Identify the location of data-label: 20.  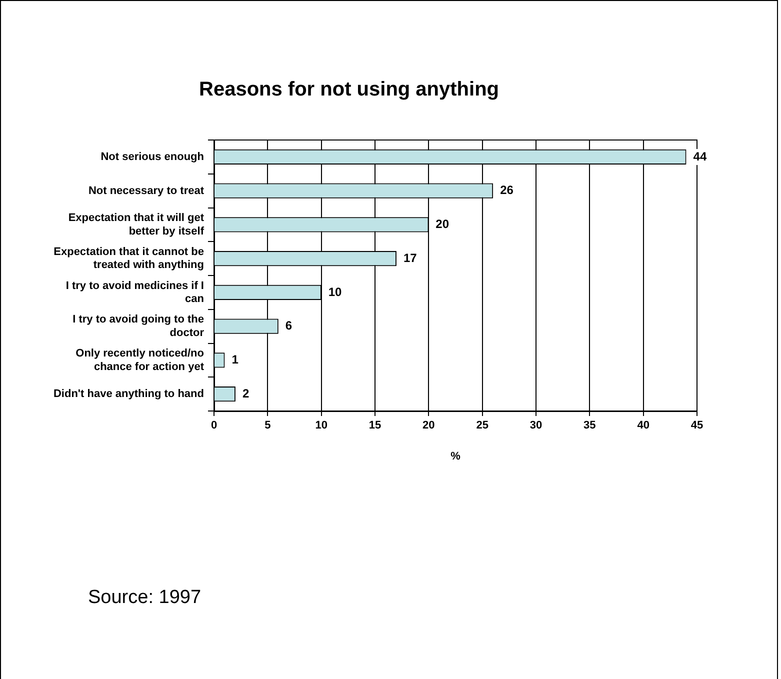
(443, 224).